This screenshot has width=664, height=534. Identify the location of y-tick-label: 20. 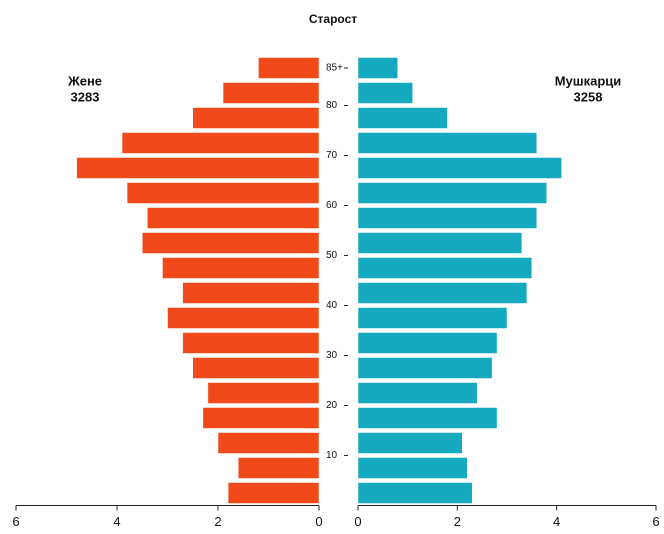
(332, 405).